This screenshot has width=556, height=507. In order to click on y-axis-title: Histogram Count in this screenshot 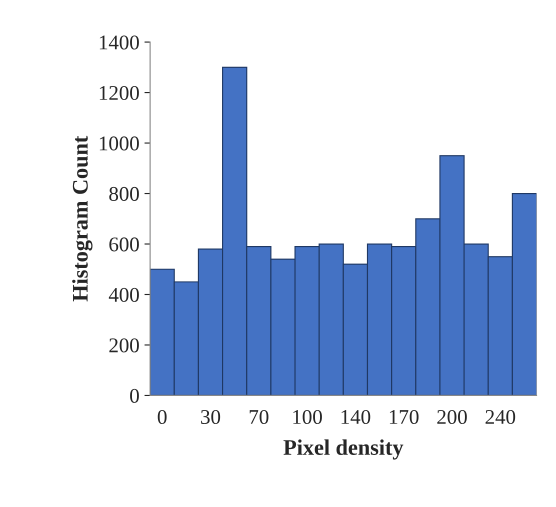, I will do `click(82, 219)`.